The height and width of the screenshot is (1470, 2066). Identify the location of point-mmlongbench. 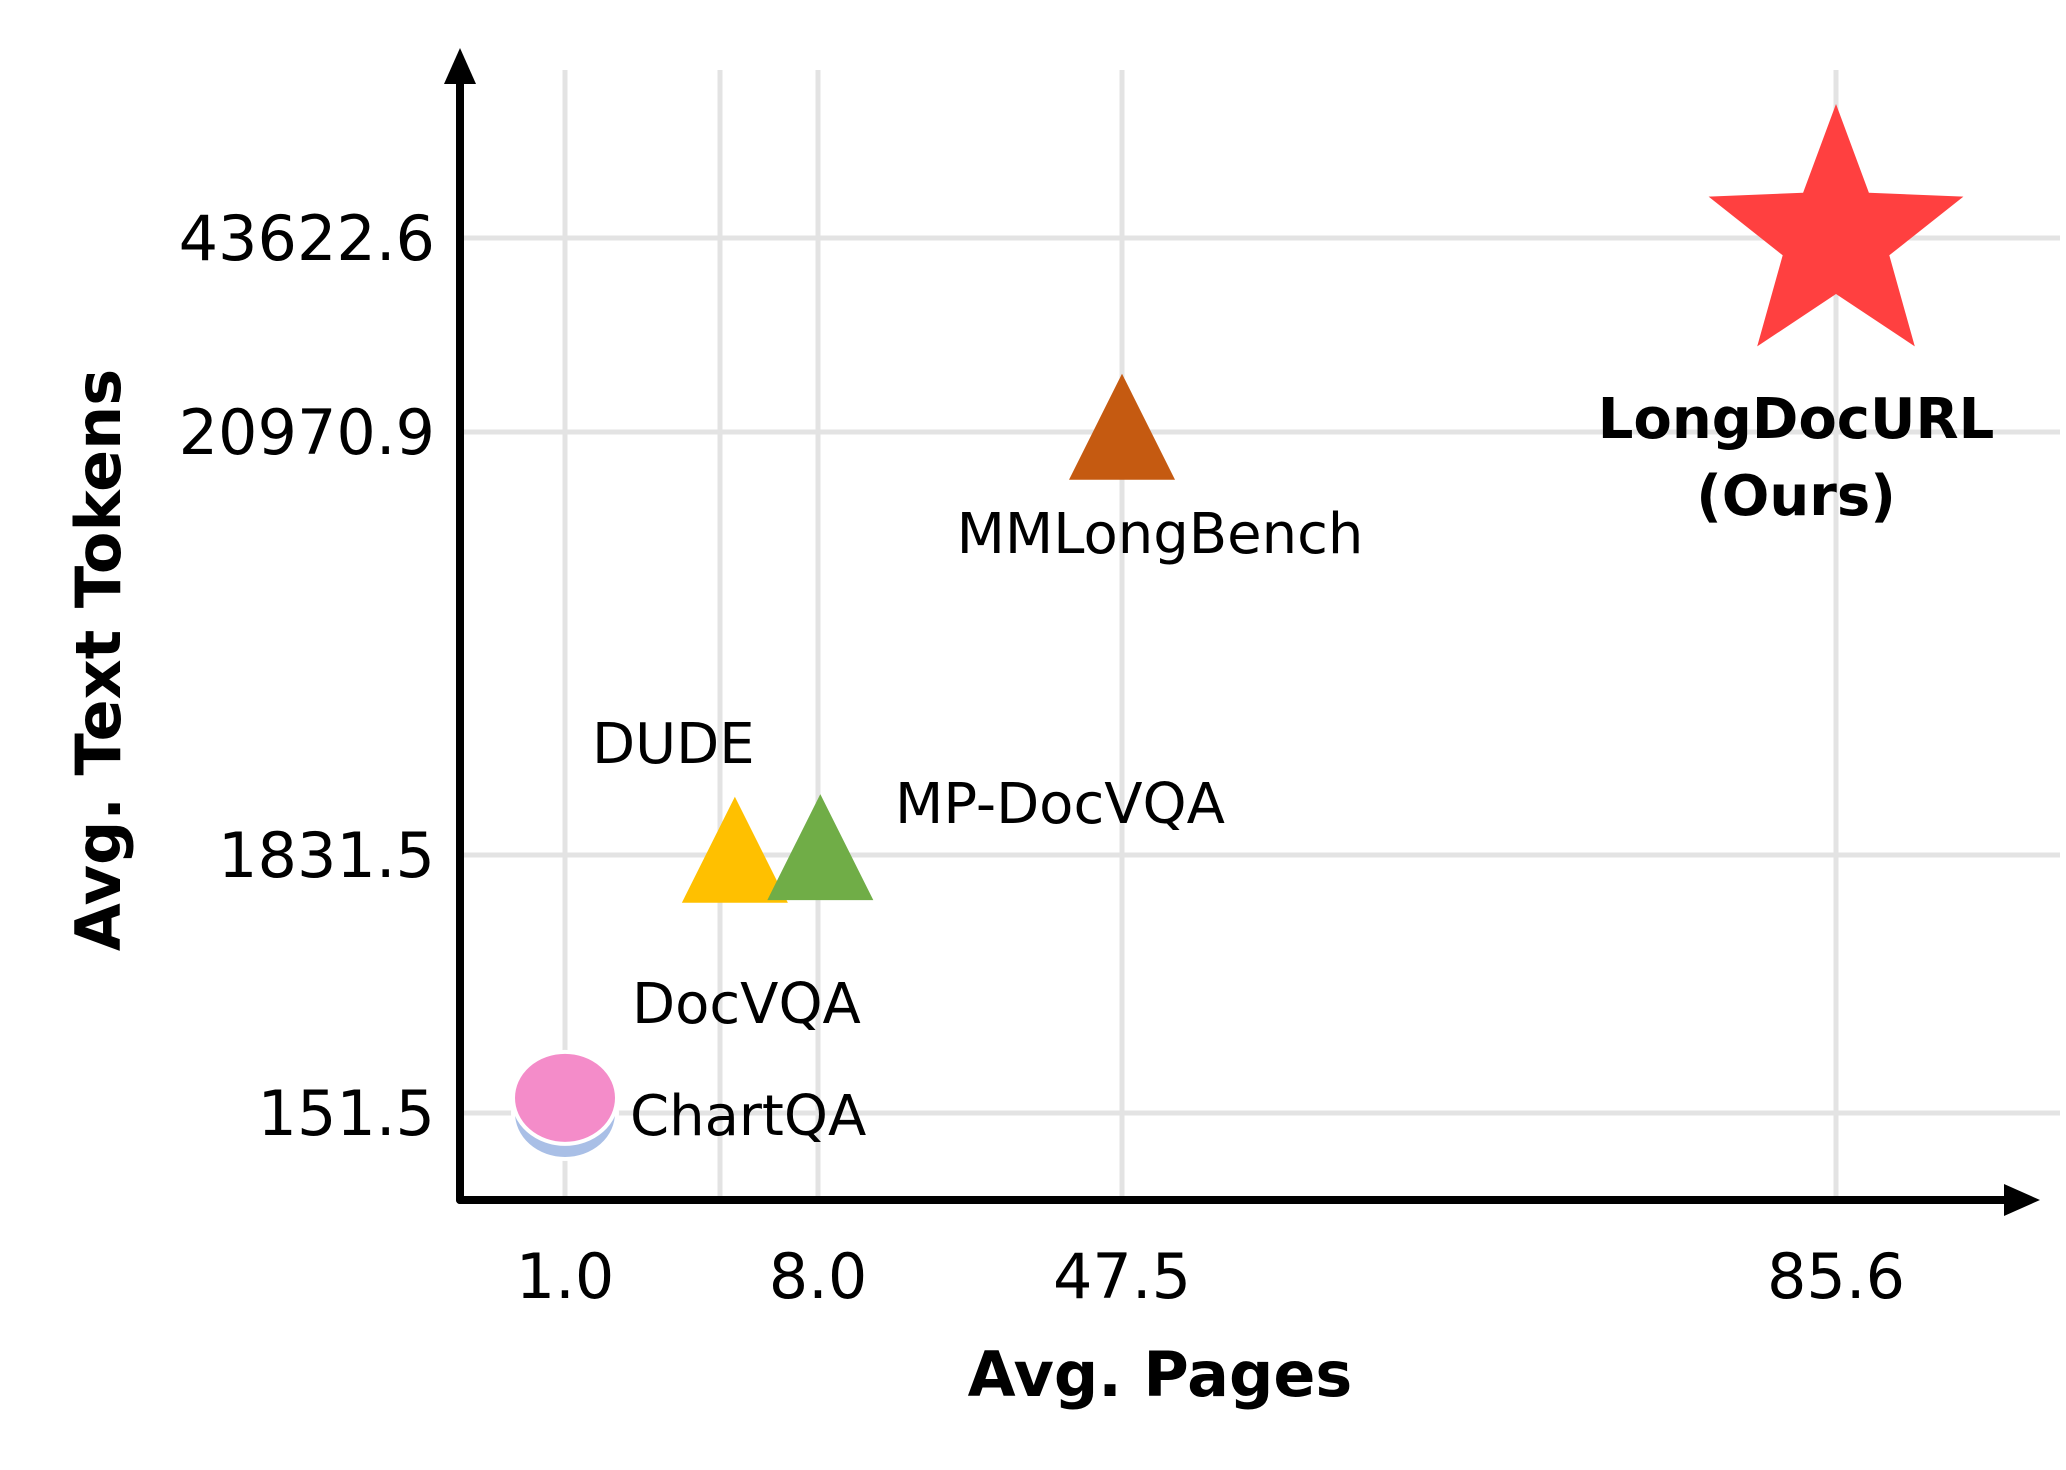
(1122, 426).